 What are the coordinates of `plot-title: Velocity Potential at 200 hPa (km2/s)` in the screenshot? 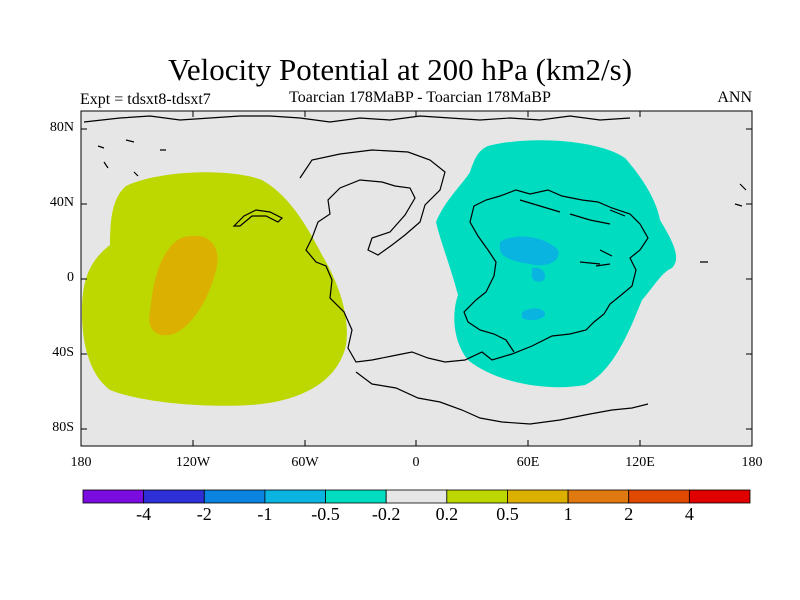 It's located at (400, 69).